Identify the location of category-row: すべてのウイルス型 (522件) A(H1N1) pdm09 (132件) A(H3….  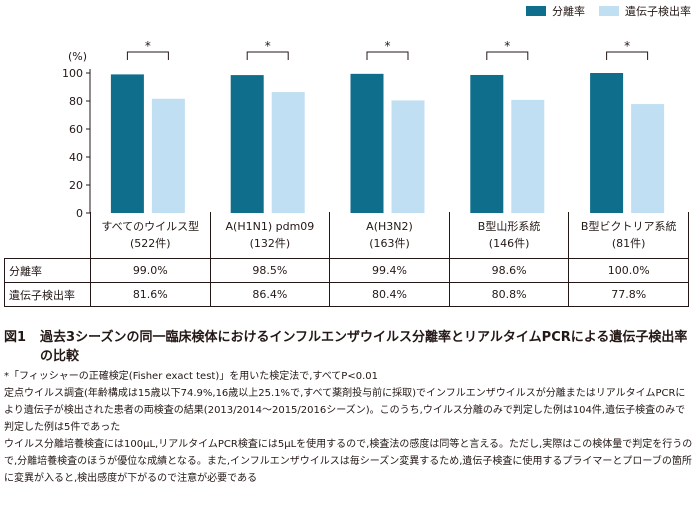
(346, 235).